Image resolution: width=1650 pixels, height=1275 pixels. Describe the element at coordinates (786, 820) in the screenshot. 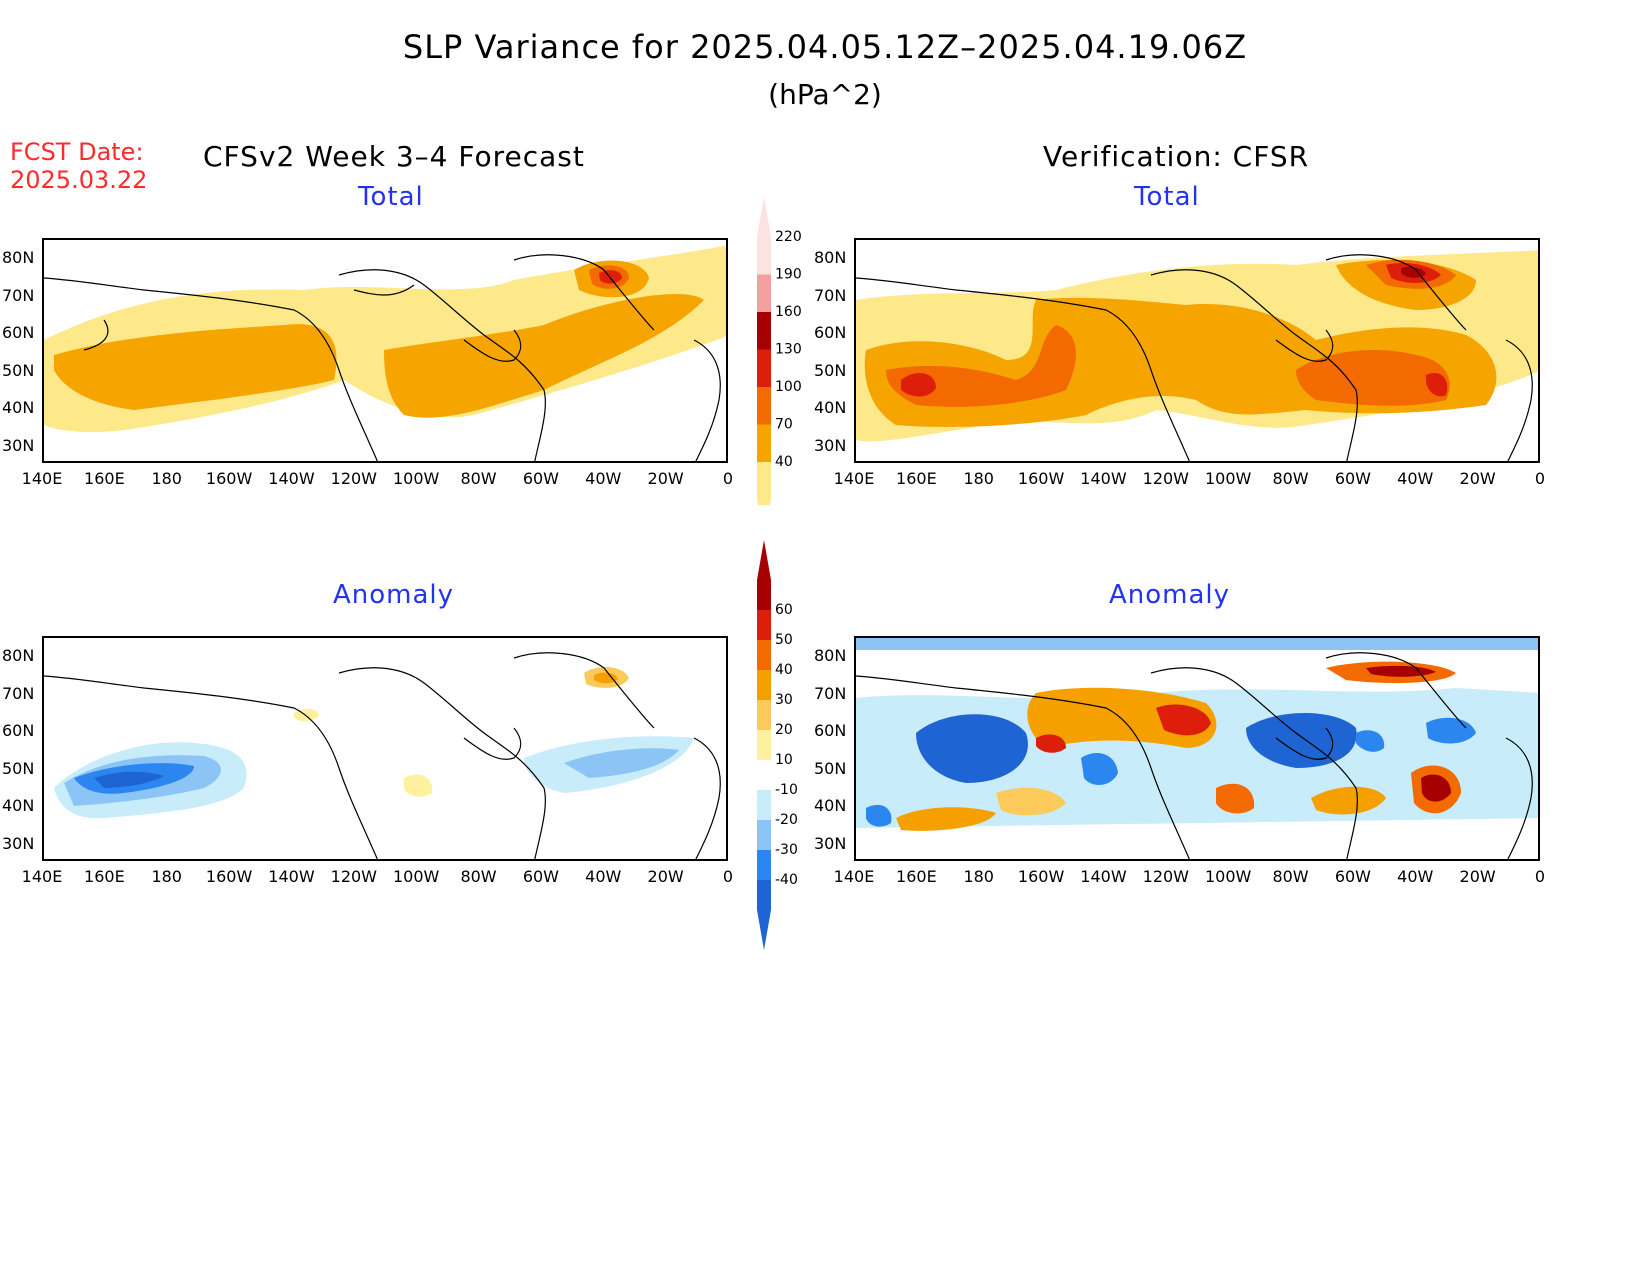

I see `colorbar-anomaly-level-label: -20` at that location.